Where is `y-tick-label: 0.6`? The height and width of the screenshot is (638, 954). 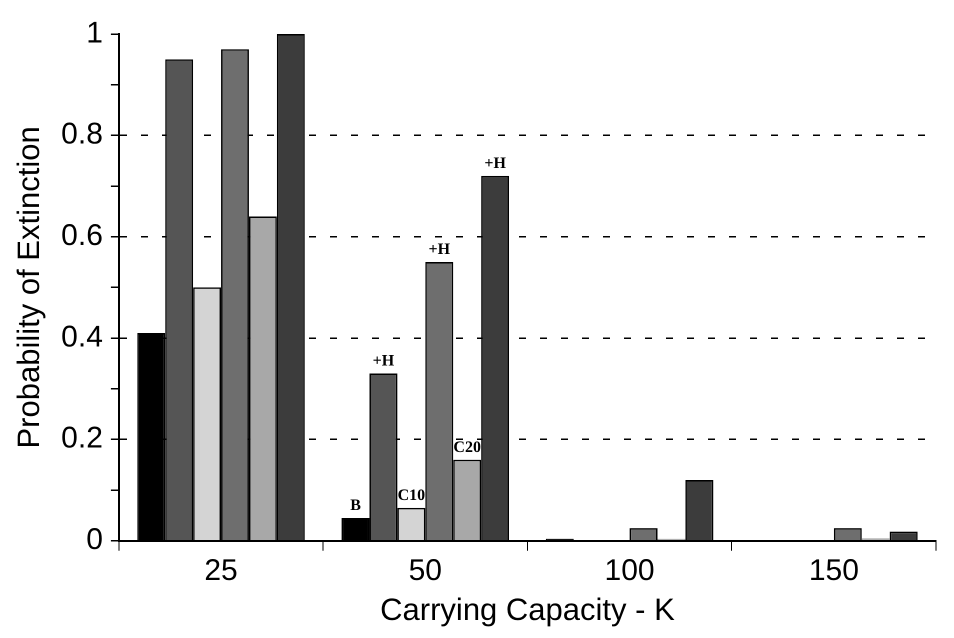 y-tick-label: 0.6 is located at coordinates (82, 235).